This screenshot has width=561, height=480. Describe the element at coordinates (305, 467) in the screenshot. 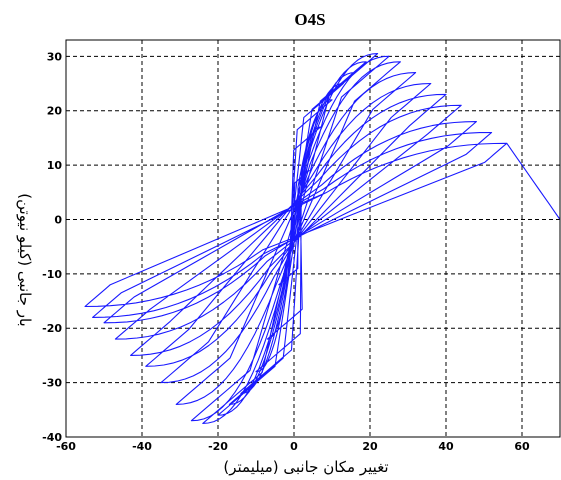

I see `x-axis-label: تغییر مکان جانبی (میلیمتر)` at that location.